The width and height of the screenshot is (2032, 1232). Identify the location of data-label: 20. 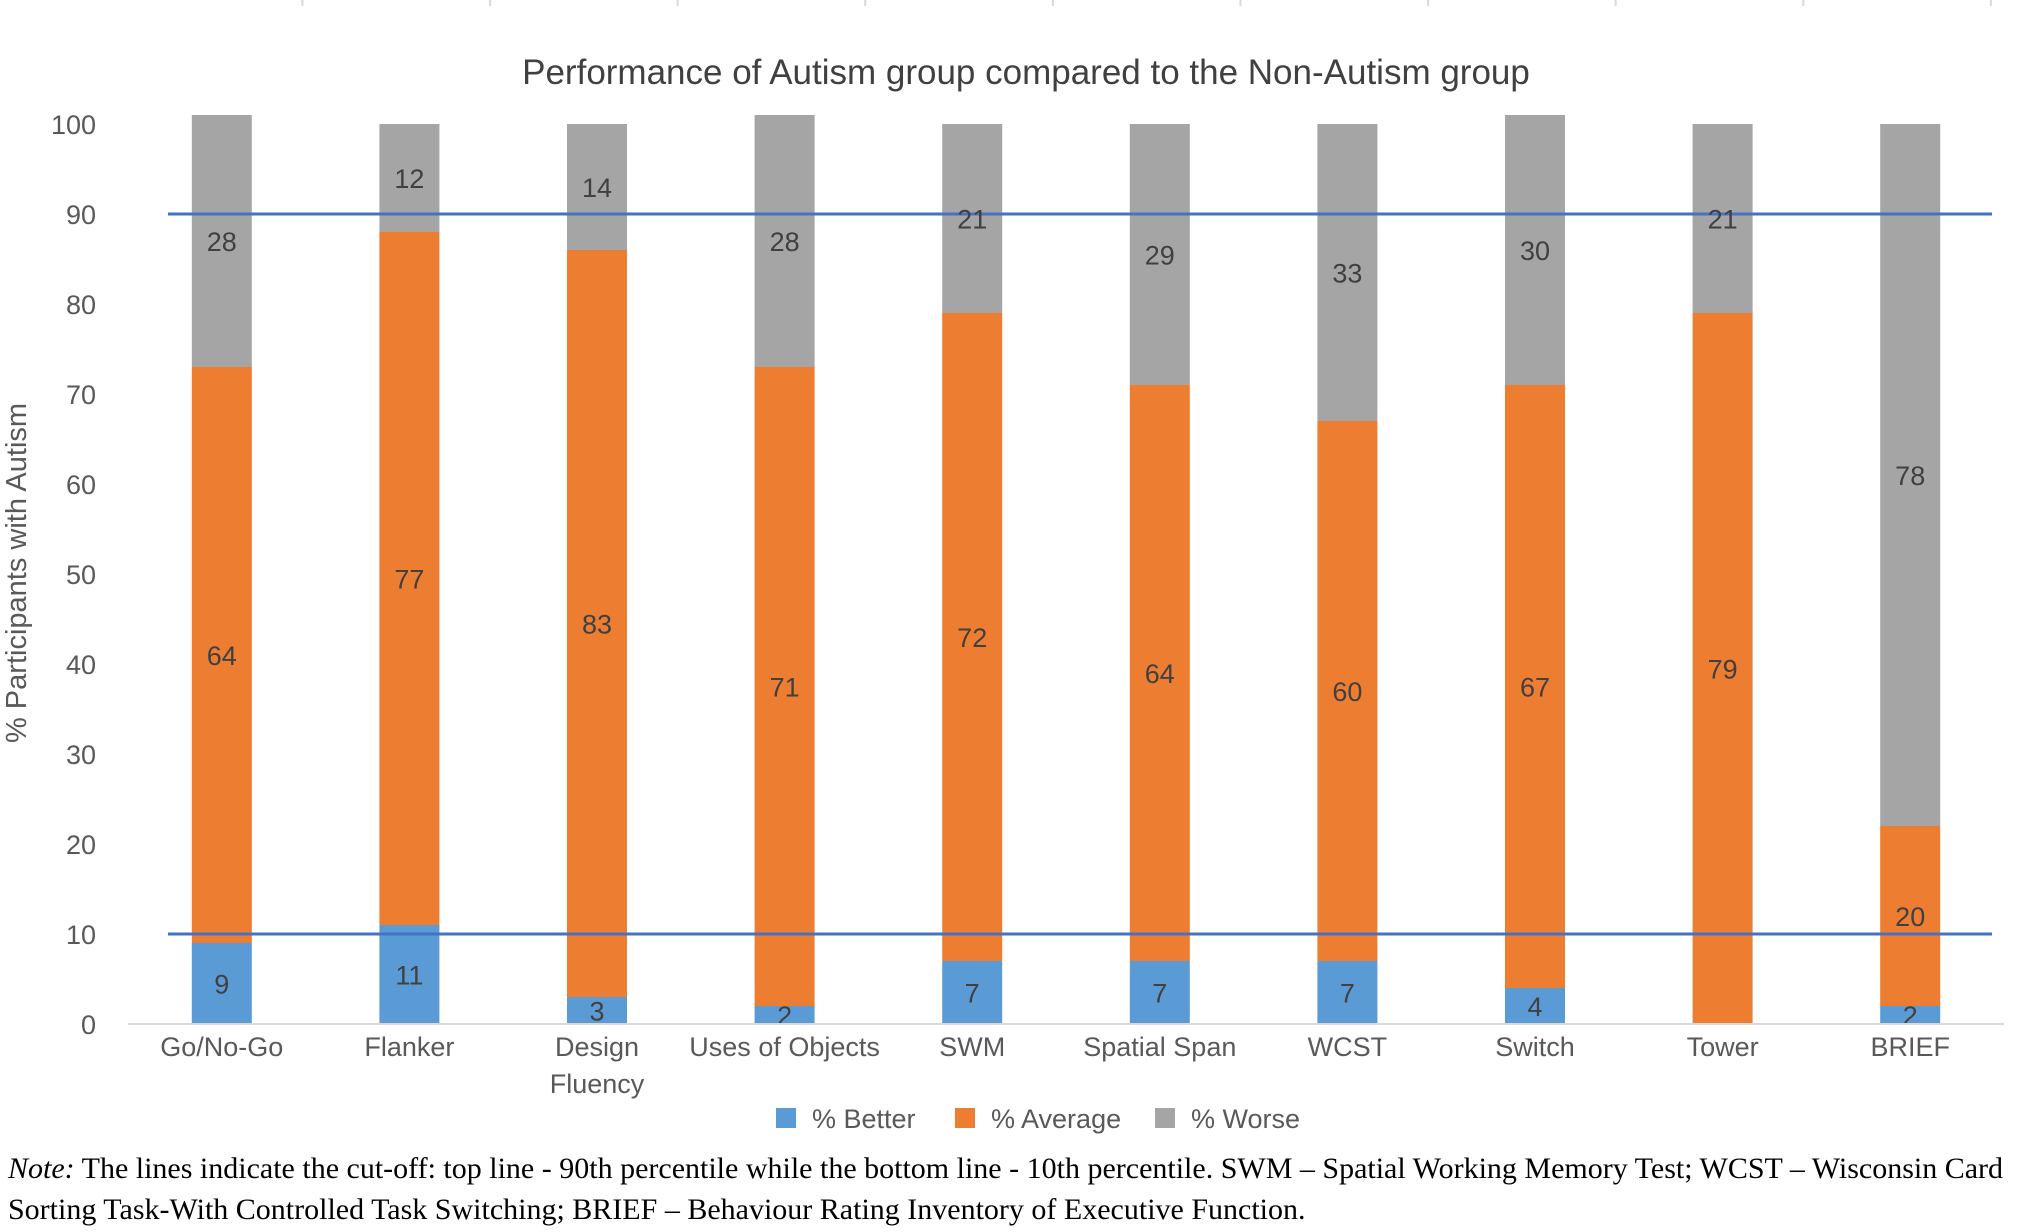
(1910, 917).